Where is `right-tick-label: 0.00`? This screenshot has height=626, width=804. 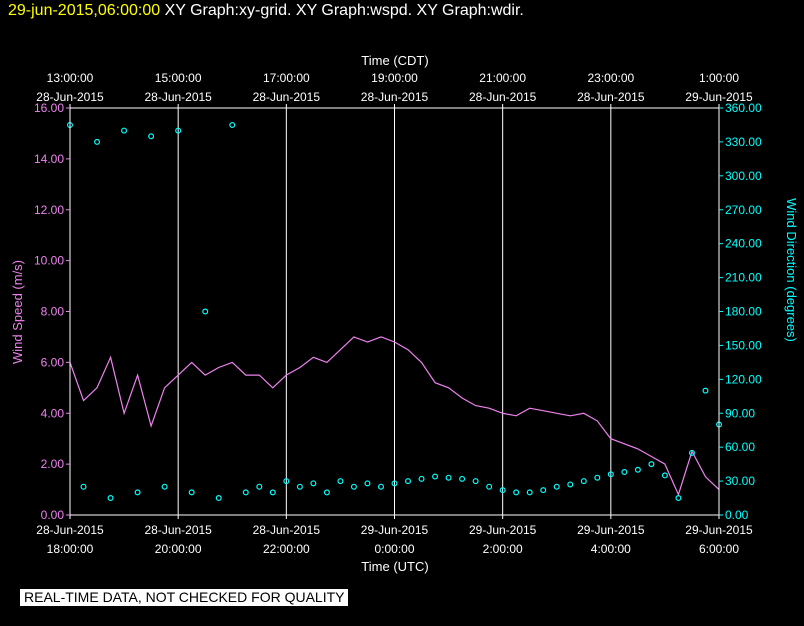
right-tick-label: 0.00 is located at coordinates (737, 515).